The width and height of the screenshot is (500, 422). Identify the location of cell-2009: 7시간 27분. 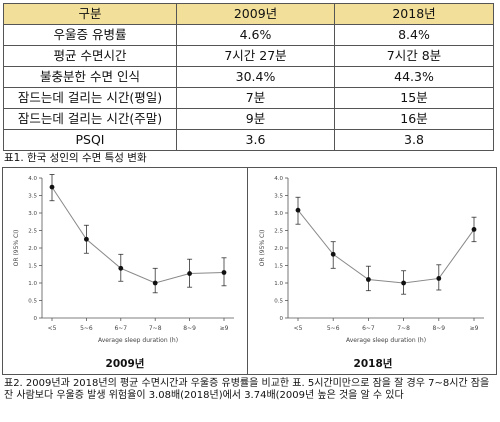
(255, 56).